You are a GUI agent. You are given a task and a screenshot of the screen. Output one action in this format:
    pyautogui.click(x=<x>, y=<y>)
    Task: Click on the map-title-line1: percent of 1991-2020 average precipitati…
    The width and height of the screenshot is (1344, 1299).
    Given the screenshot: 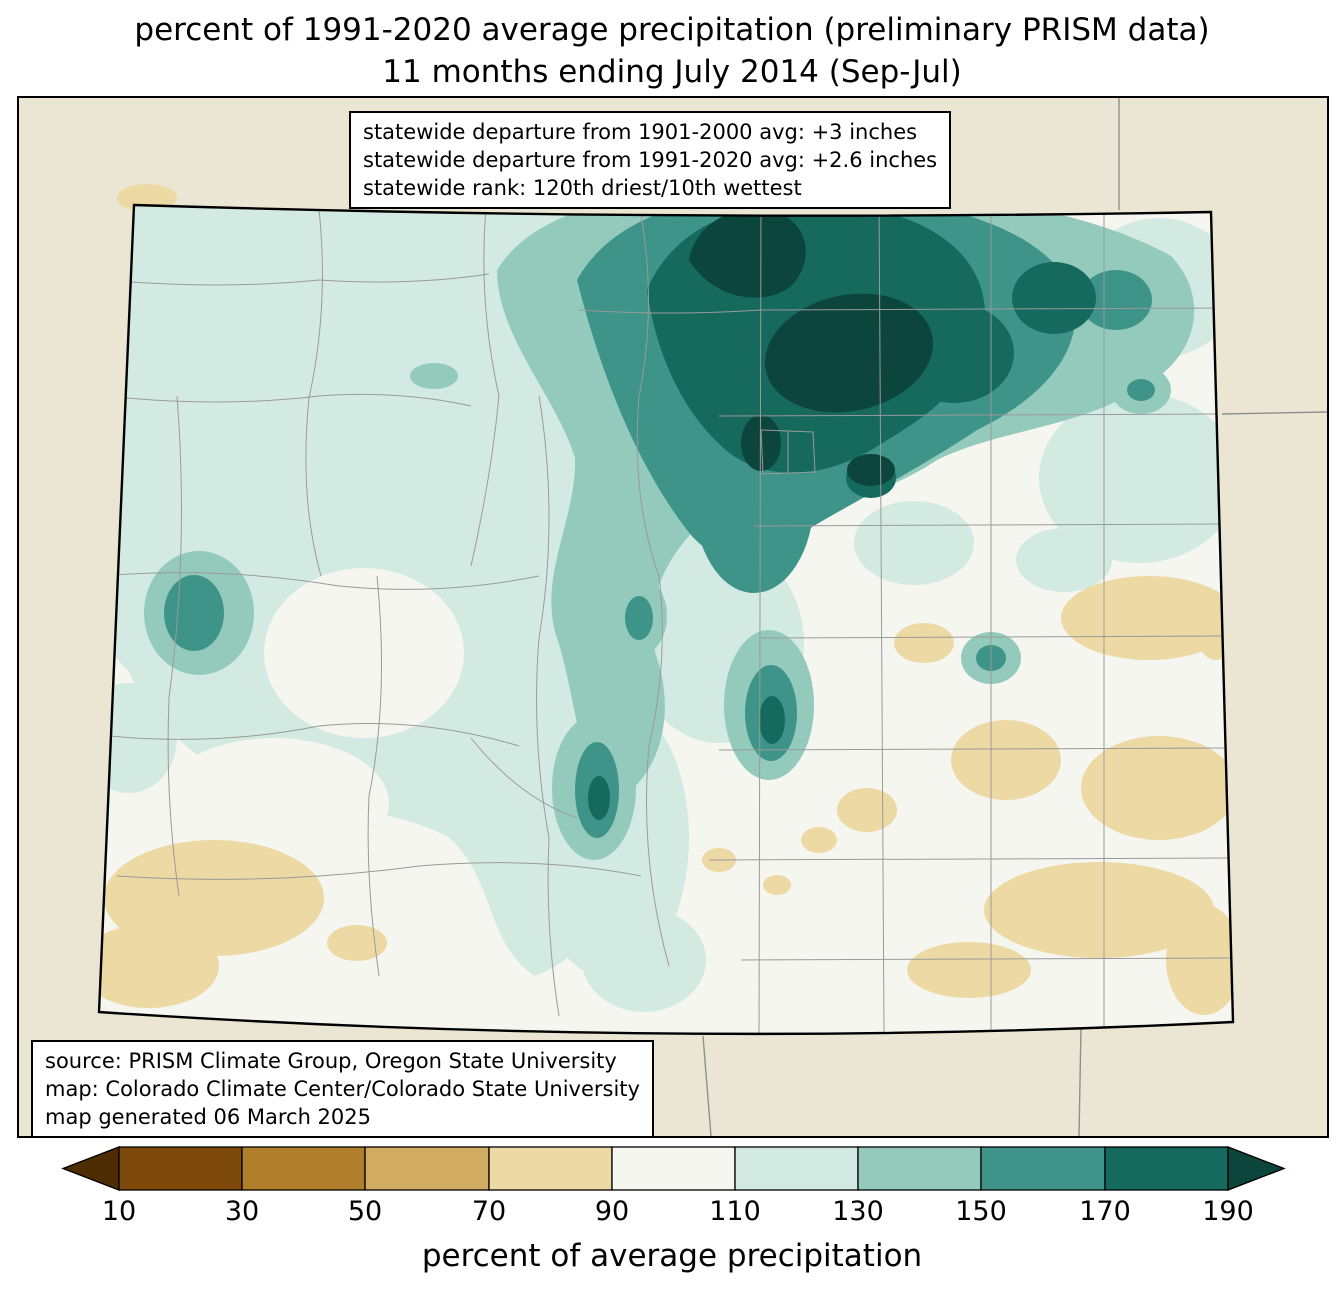 What is the action you would take?
    pyautogui.click(x=672, y=30)
    